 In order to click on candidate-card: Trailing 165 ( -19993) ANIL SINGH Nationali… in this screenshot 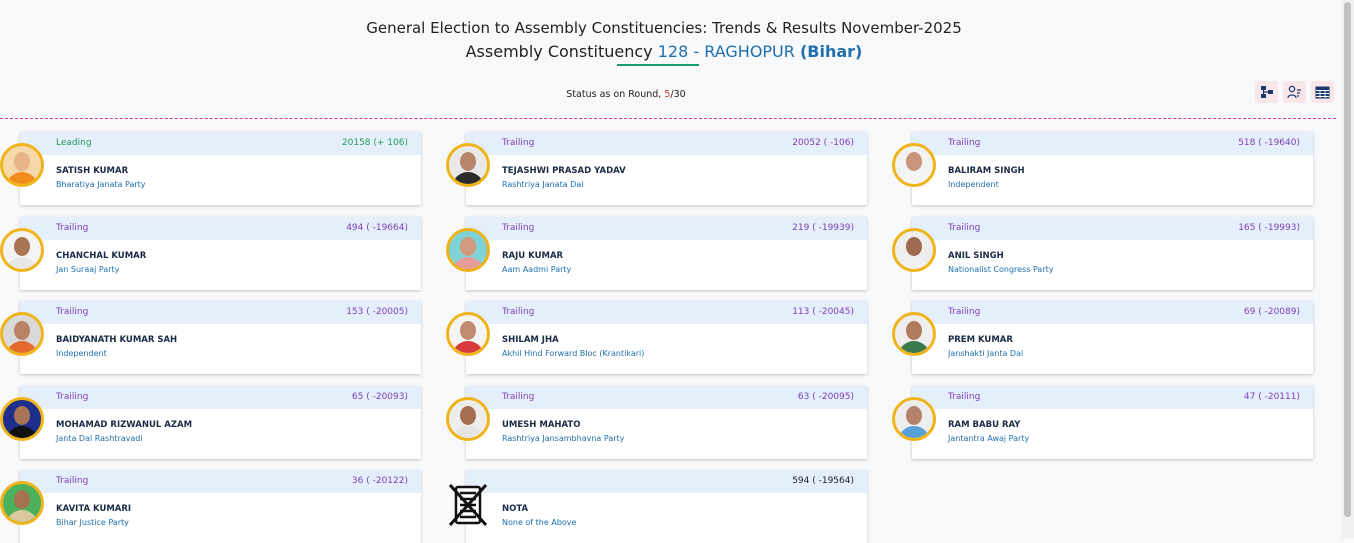, I will do `click(1102, 253)`.